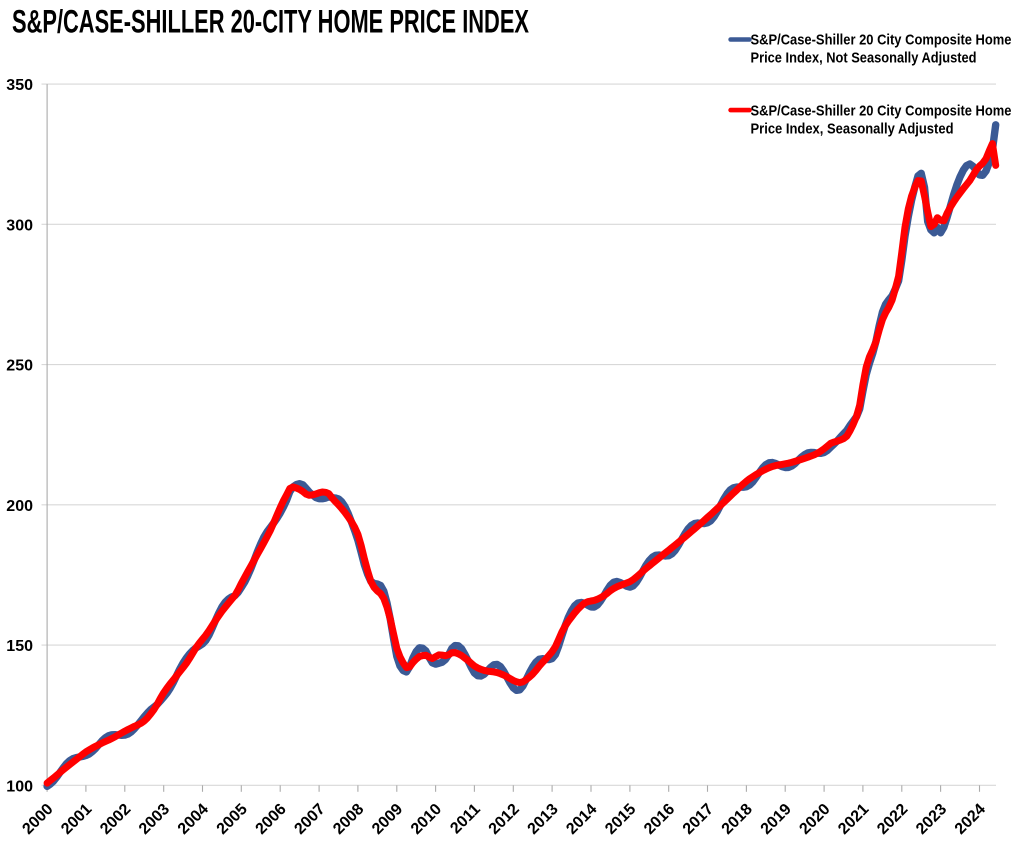 The height and width of the screenshot is (847, 1024). What do you see at coordinates (864, 58) in the screenshot?
I see `svg-text:Price Index, Not Seasonally Ad: Price Index, Not Seasonally Adjusted` at bounding box center [864, 58].